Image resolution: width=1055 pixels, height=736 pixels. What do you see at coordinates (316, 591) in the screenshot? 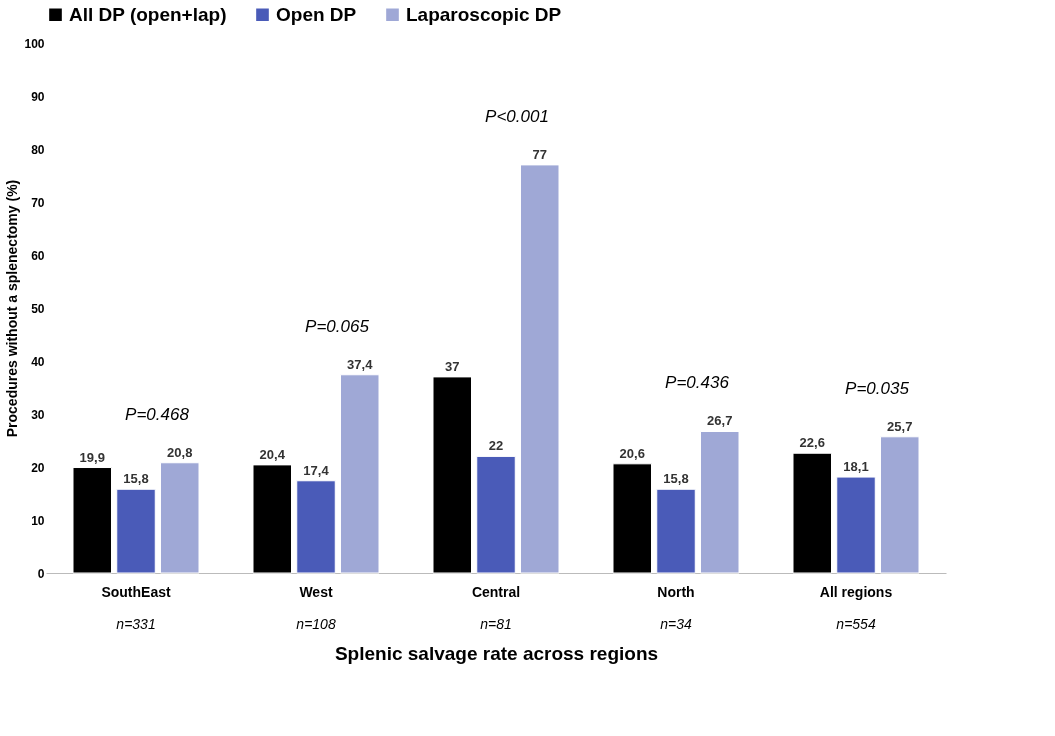
I see `x-tick-label: West` at bounding box center [316, 591].